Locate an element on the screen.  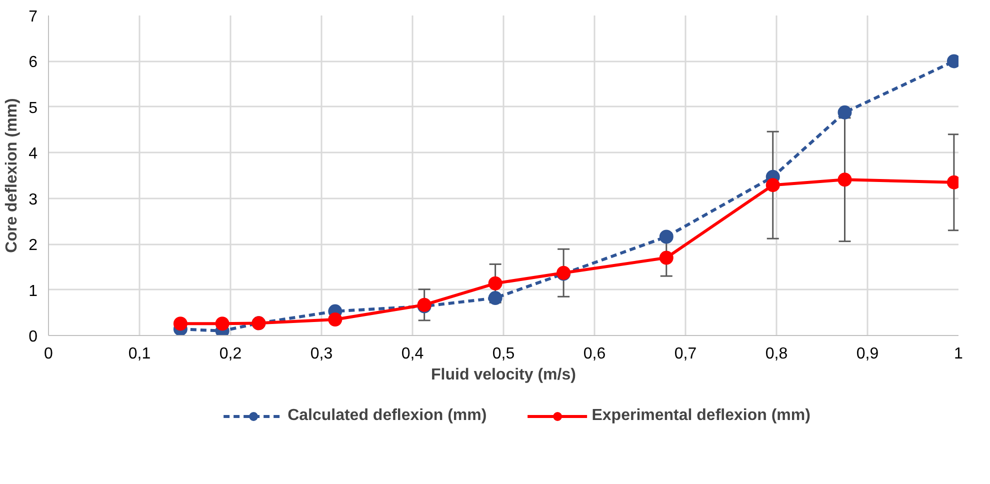
x-tick-label: 0,7 is located at coordinates (685, 354).